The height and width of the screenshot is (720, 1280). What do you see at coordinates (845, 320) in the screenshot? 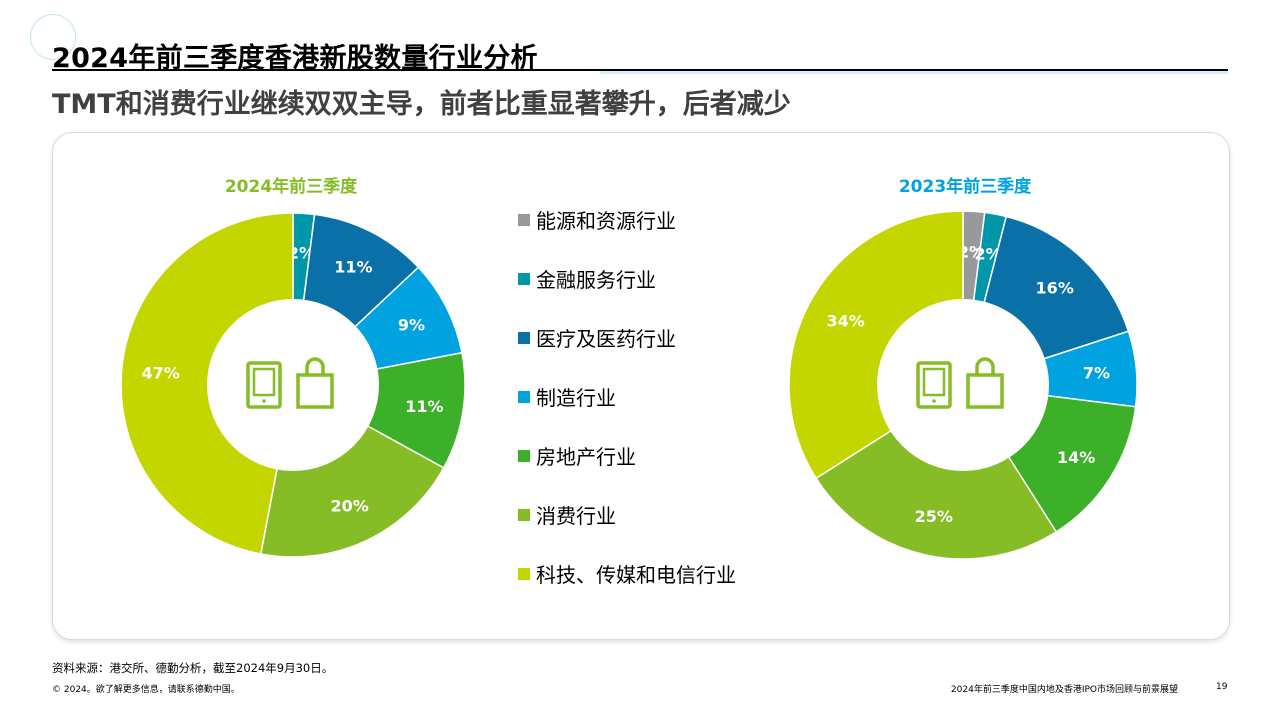
I see `slice-label: 34%` at bounding box center [845, 320].